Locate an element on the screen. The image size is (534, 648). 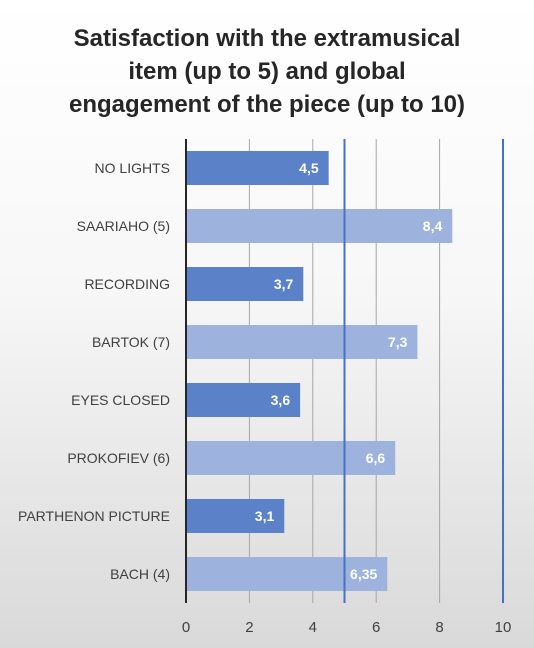
data-label: 4,5 is located at coordinates (309, 168).